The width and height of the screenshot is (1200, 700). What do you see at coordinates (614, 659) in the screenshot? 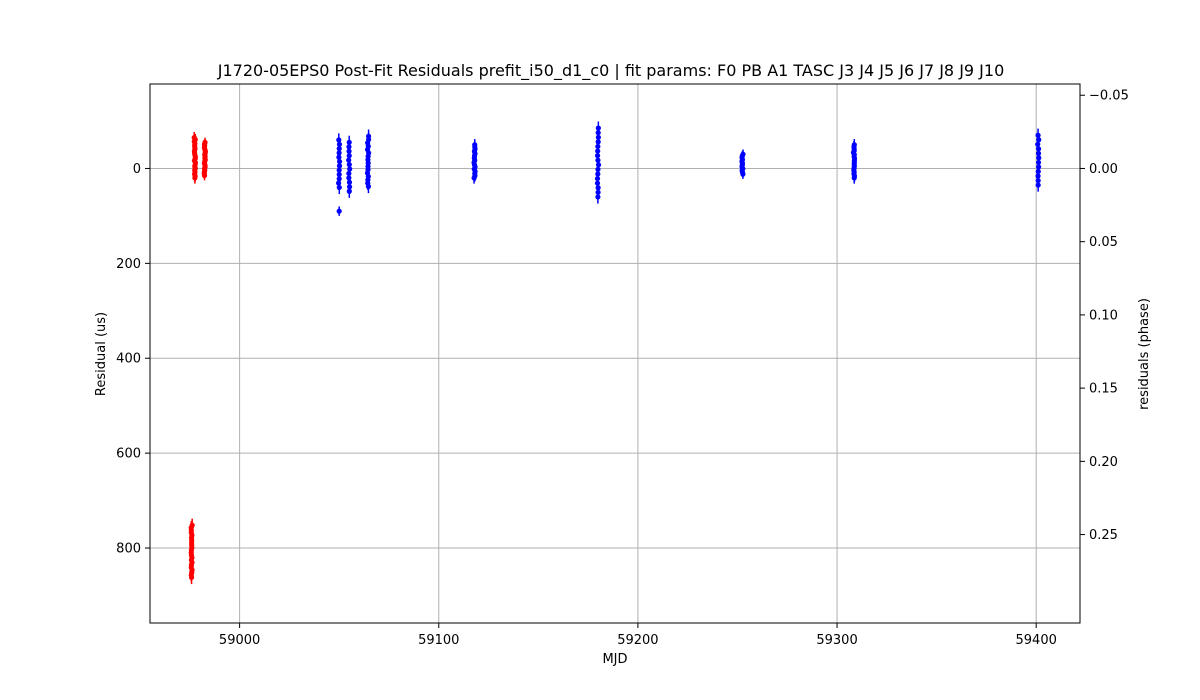
I see `x-axis-label: MJD` at bounding box center [614, 659].